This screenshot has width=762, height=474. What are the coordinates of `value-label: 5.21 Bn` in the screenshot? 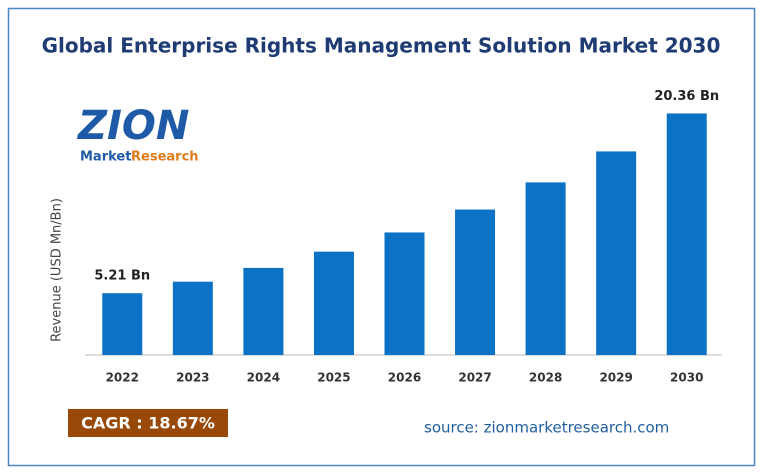 It's located at (122, 276).